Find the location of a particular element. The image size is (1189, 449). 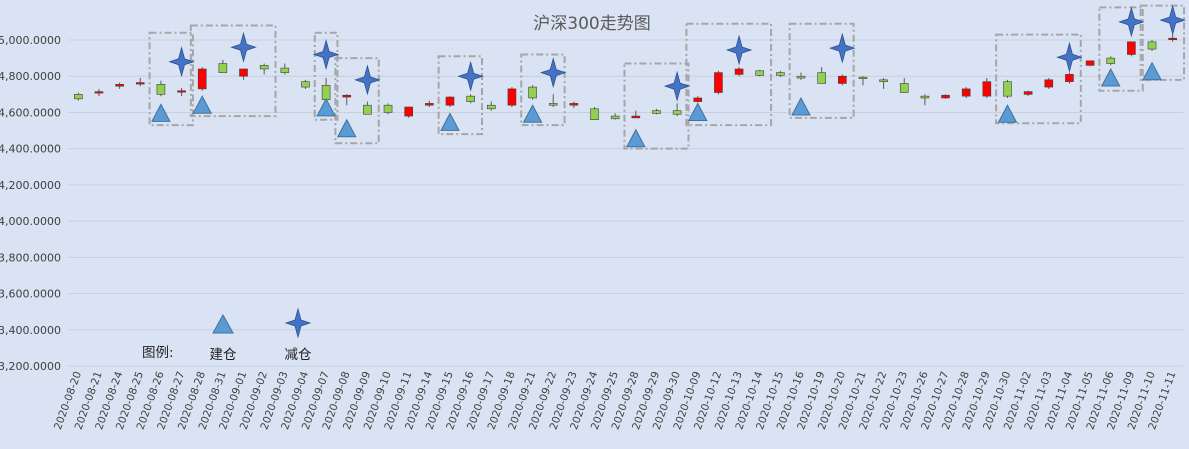

y-tick-label: 4,800.0000 is located at coordinates (30, 76).